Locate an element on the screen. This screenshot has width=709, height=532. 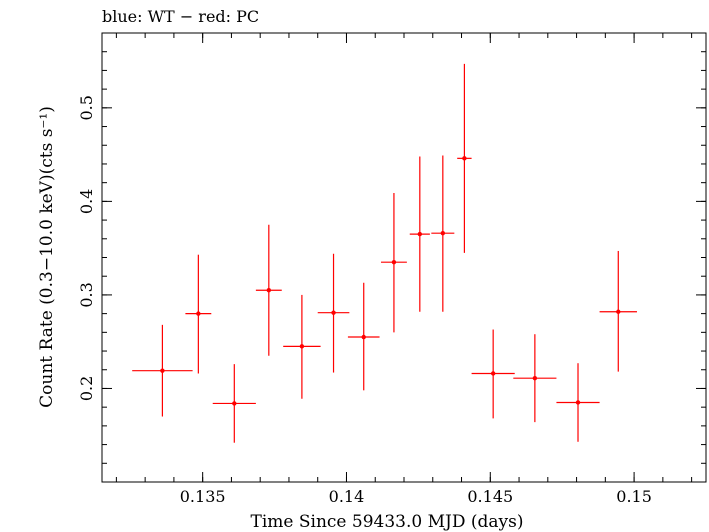
y-tick-label: 0.2 is located at coordinates (86, 388).